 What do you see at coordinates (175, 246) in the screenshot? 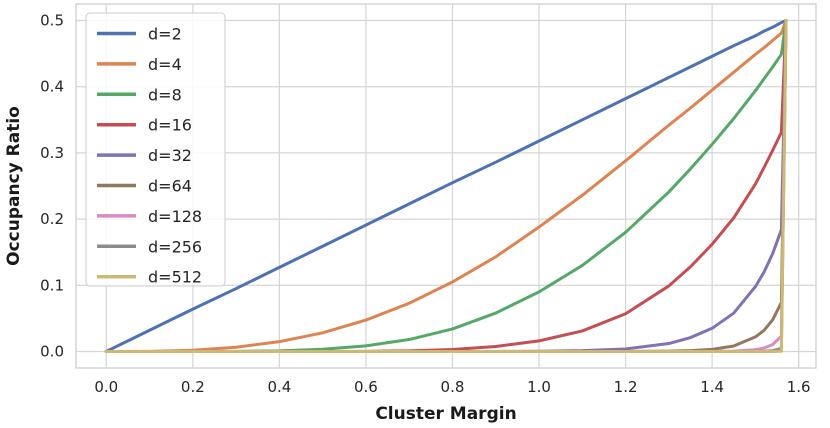
I see `legend-label: d=256` at bounding box center [175, 246].